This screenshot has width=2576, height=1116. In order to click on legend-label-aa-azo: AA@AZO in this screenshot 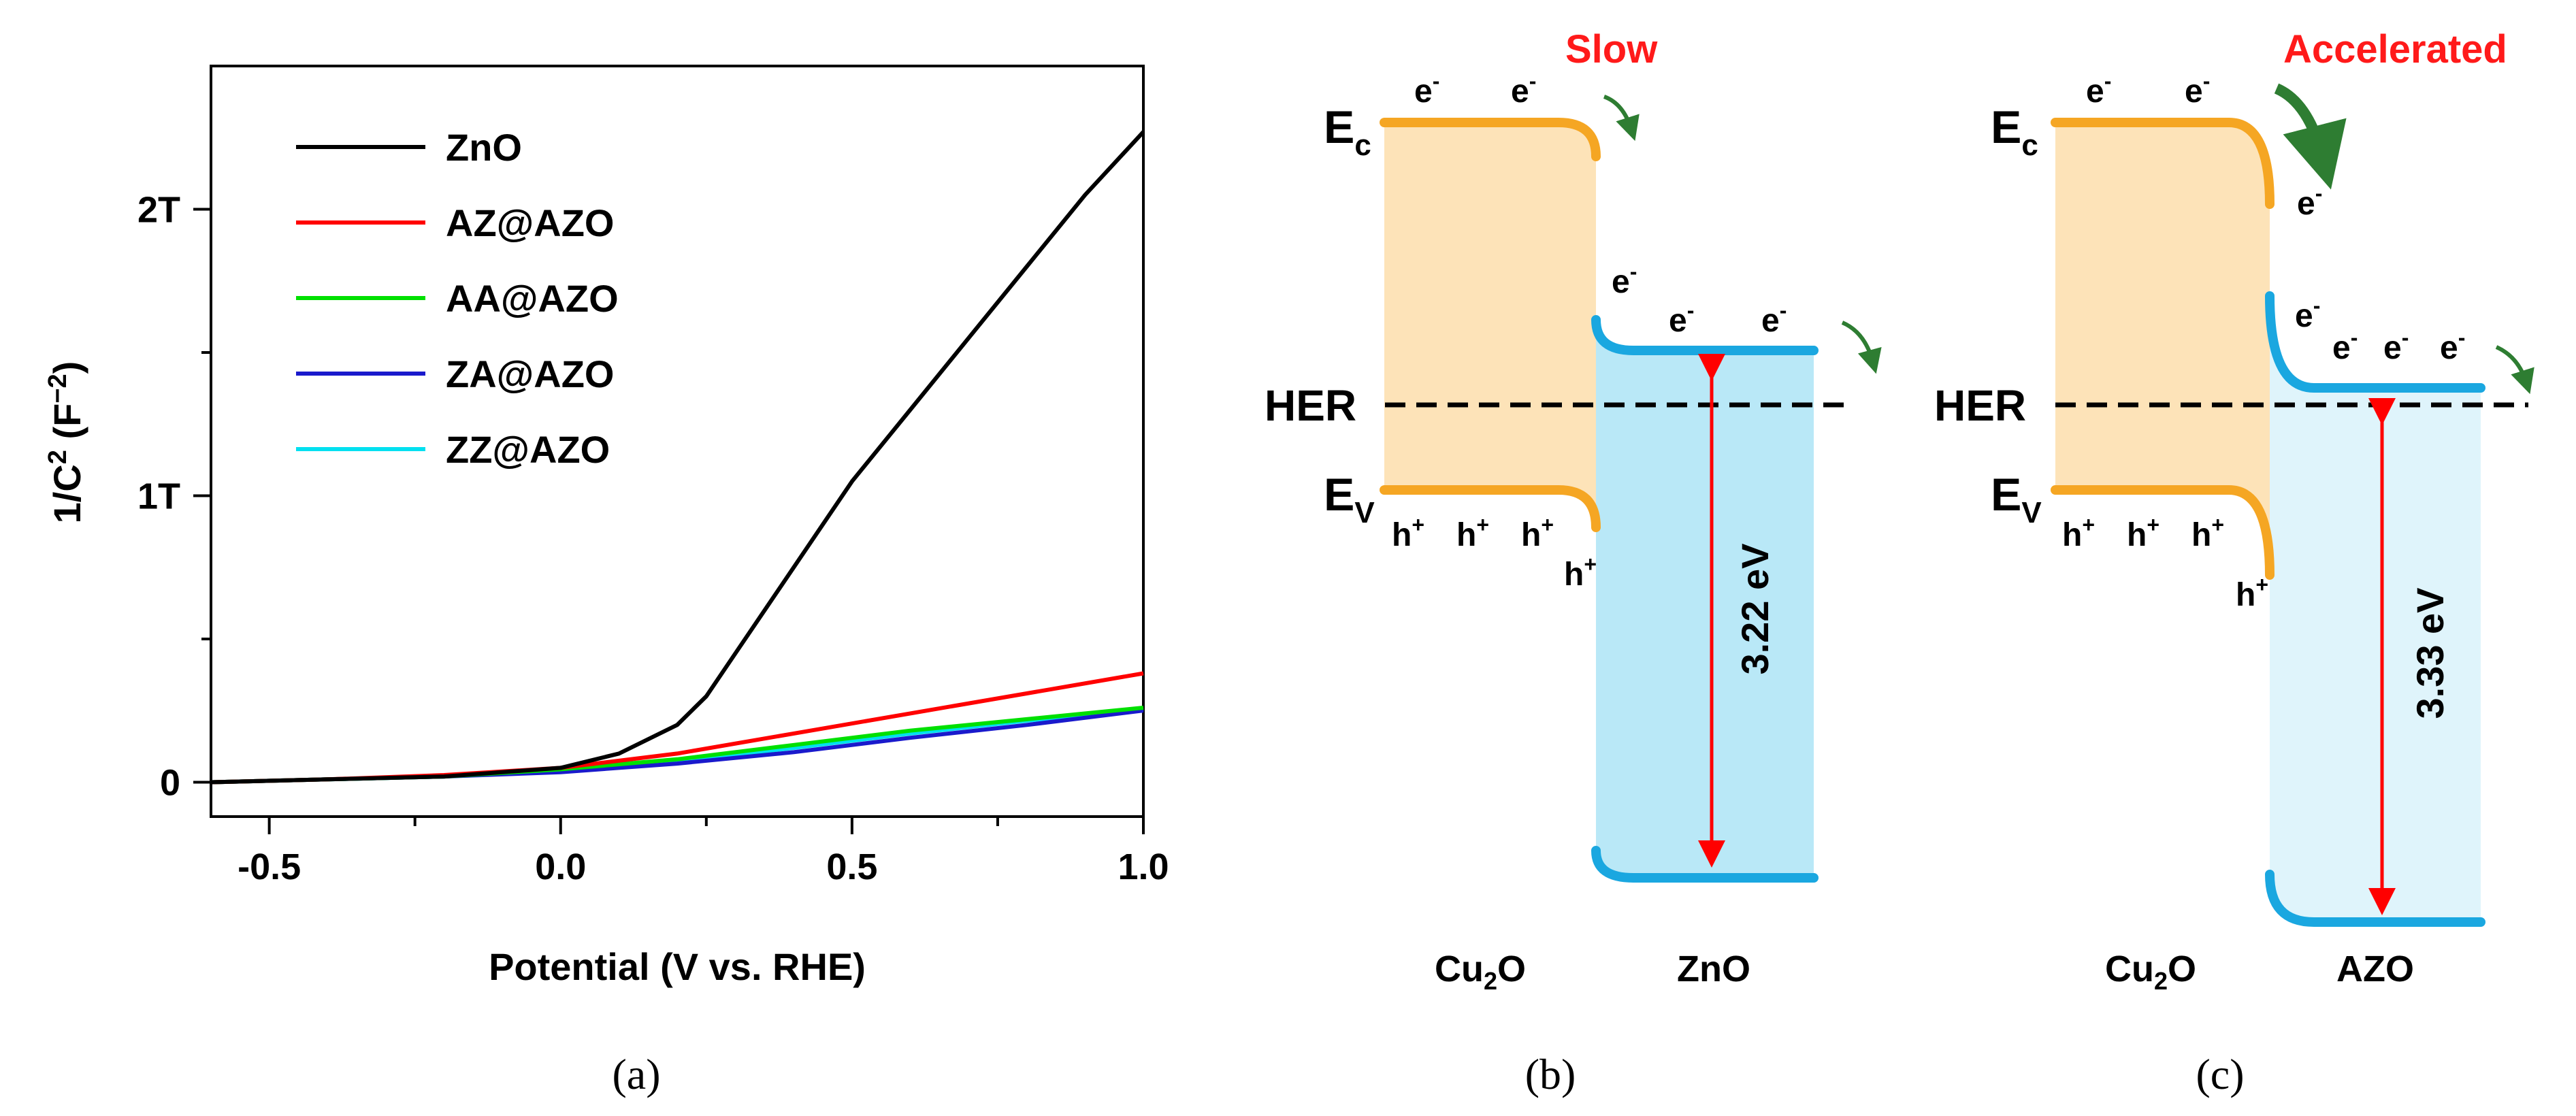, I will do `click(532, 299)`.